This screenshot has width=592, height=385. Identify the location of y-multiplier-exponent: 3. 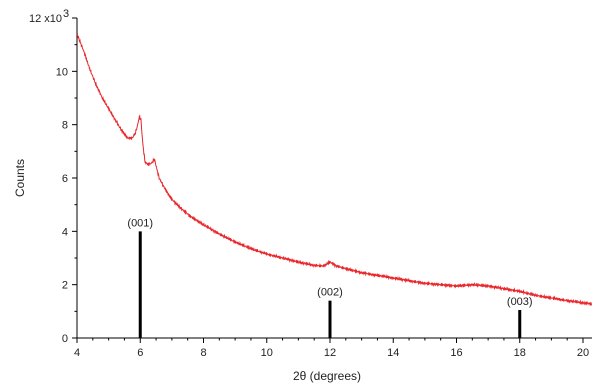
(66, 14).